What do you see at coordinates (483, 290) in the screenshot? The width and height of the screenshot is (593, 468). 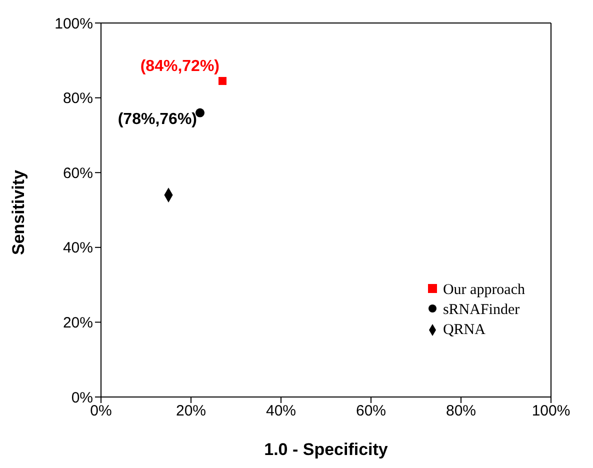 I see `legend-label: Our approach` at bounding box center [483, 290].